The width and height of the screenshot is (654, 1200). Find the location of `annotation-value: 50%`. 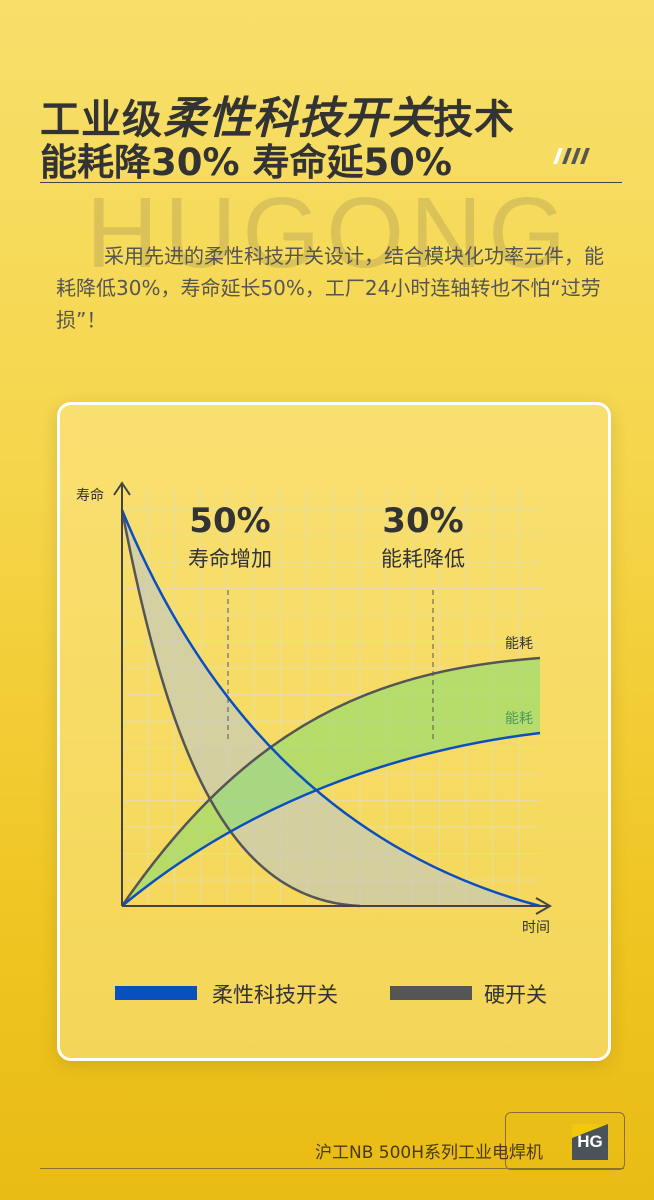

annotation-value: 50% is located at coordinates (229, 521).